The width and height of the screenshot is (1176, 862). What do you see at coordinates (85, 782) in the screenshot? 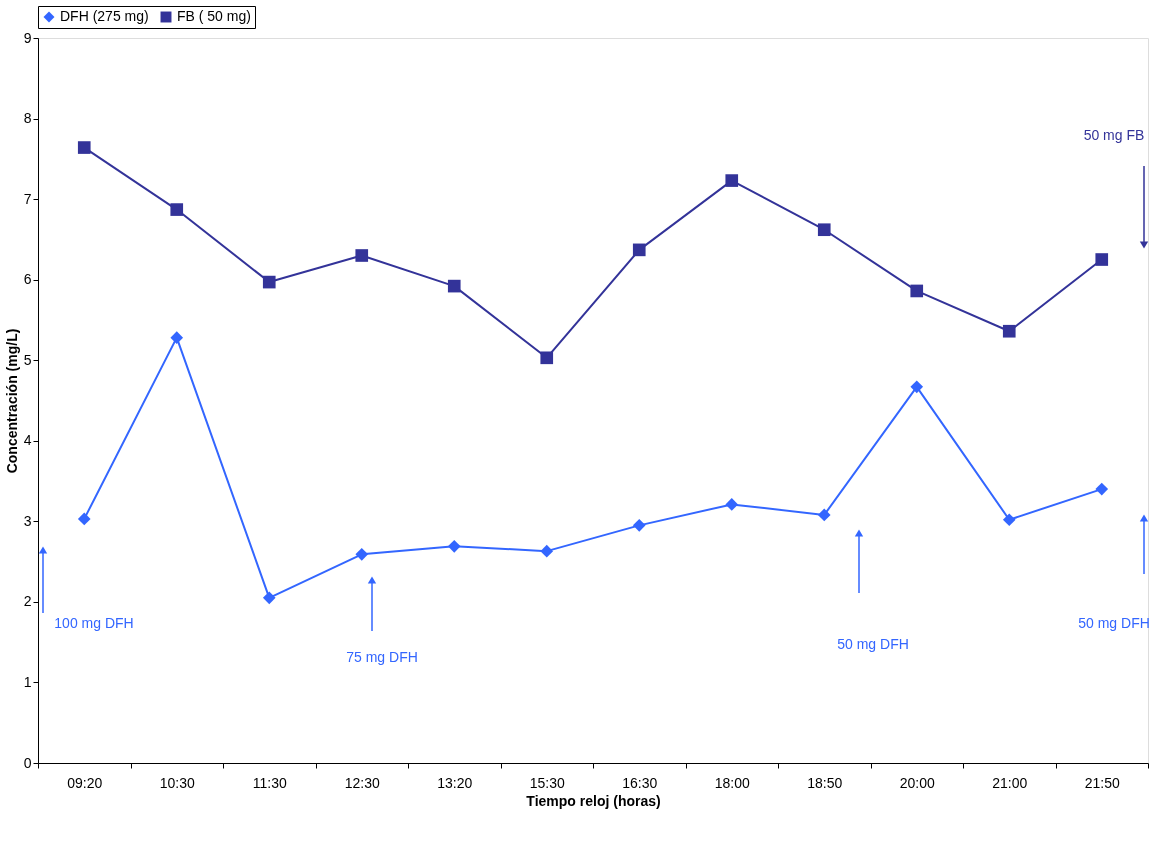
I see `x-tick-label: 09:20` at bounding box center [85, 782].